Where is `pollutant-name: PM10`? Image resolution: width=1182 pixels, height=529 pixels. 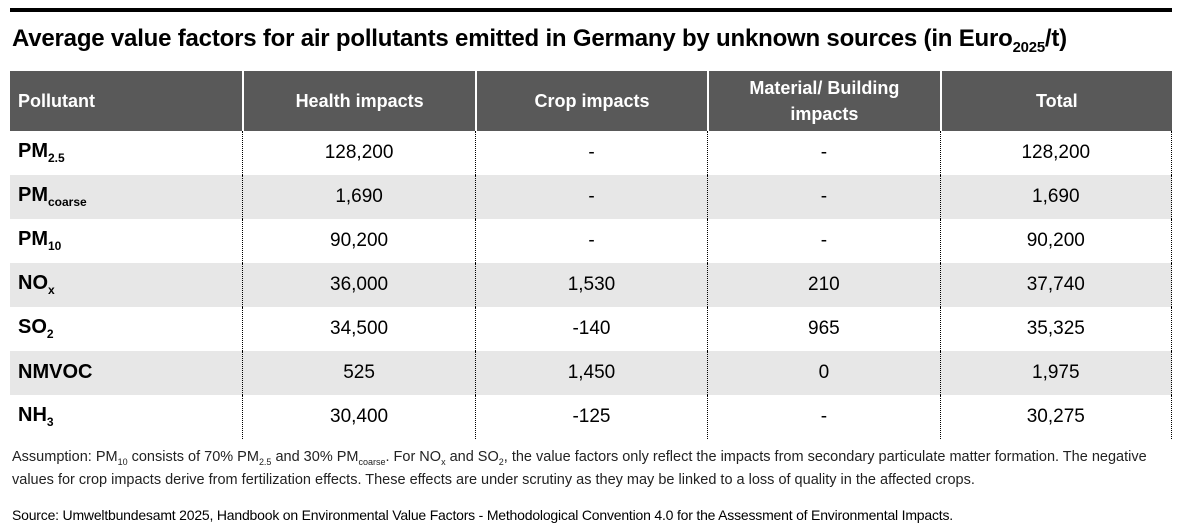
pollutant-name: PM10 is located at coordinates (40, 241).